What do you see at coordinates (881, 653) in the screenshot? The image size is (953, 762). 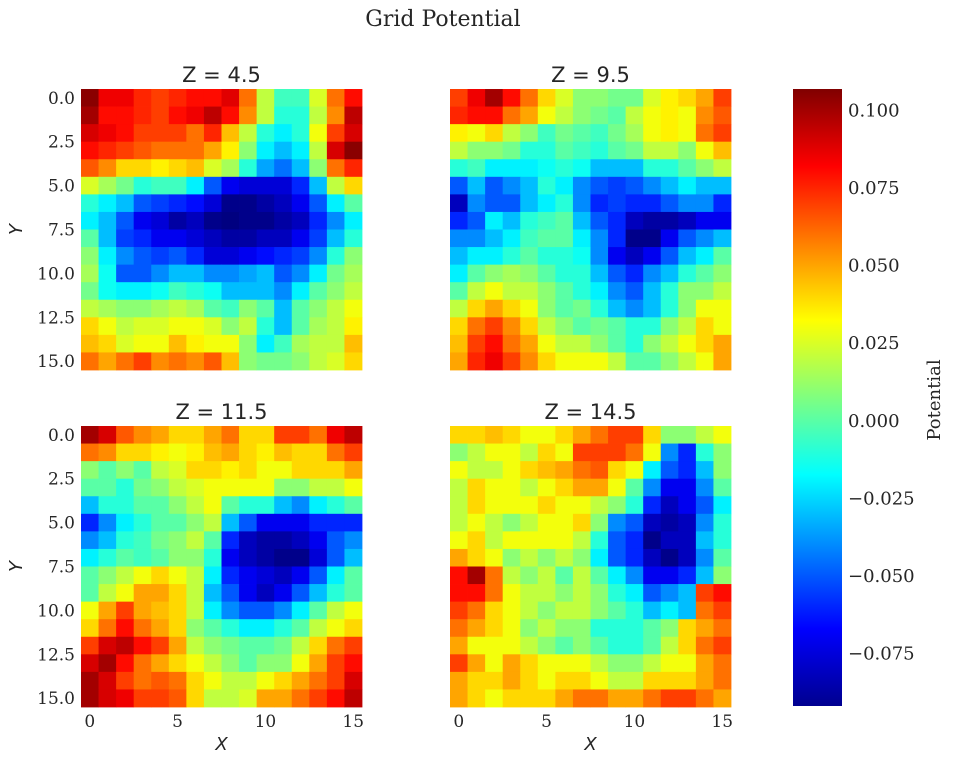 I see `colorbar-tick-label: −0.075` at bounding box center [881, 653].